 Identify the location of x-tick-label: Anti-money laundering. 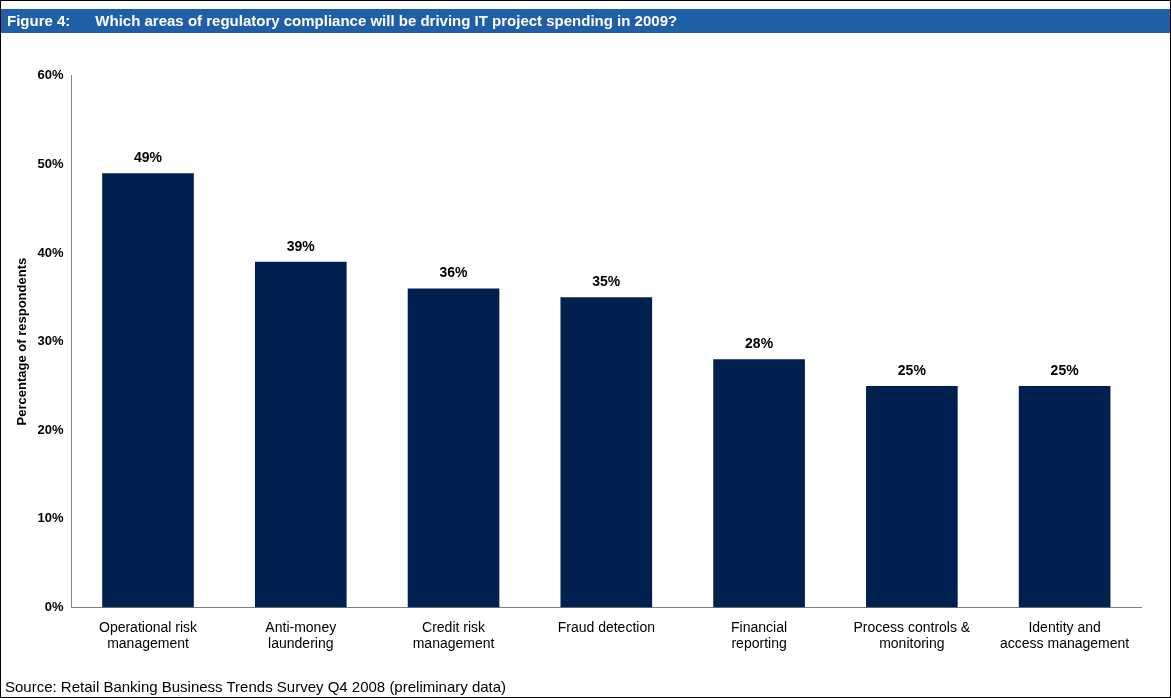
(301, 635).